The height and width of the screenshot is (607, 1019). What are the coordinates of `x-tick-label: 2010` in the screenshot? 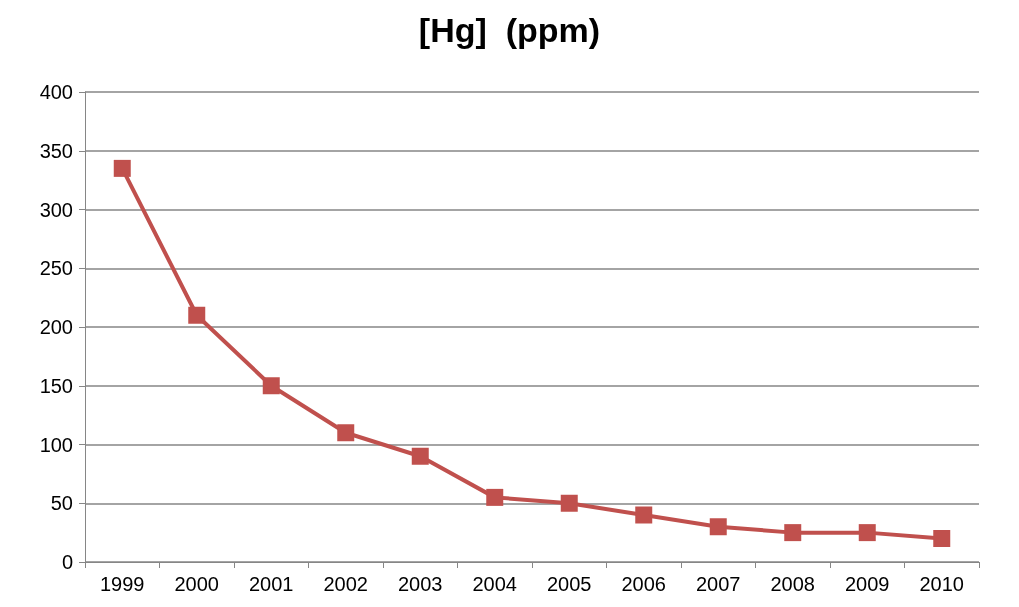 It's located at (941, 584).